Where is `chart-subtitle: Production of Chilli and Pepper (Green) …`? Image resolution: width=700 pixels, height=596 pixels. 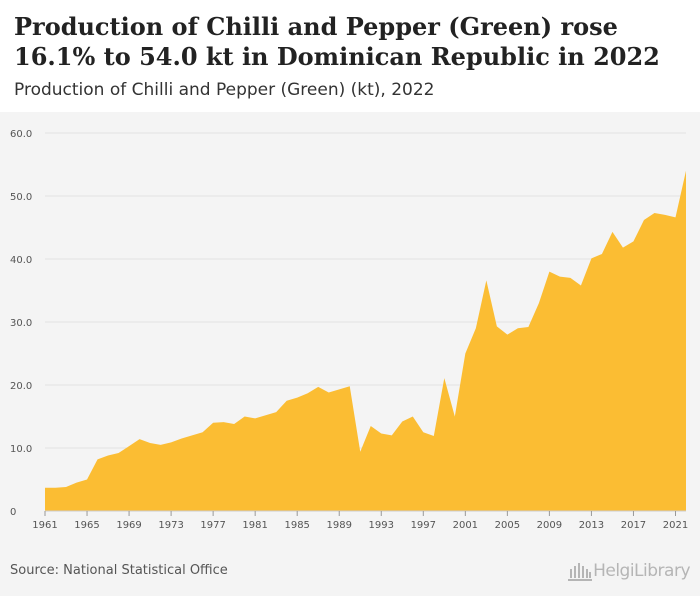
chart-subtitle: Production of Chilli and Pepper (Green) … is located at coordinates (224, 90).